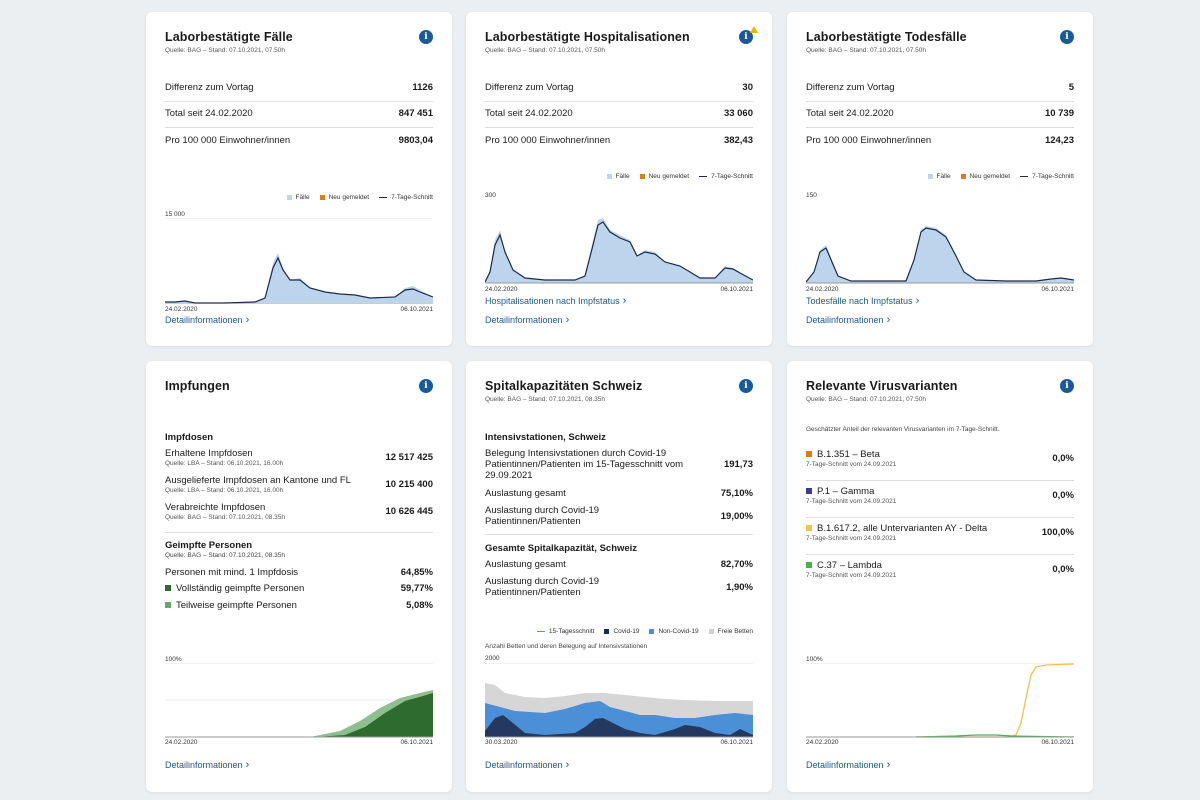 The width and height of the screenshot is (1200, 800). Describe the element at coordinates (811, 195) in the screenshot. I see `y-axis-max: 150` at that location.